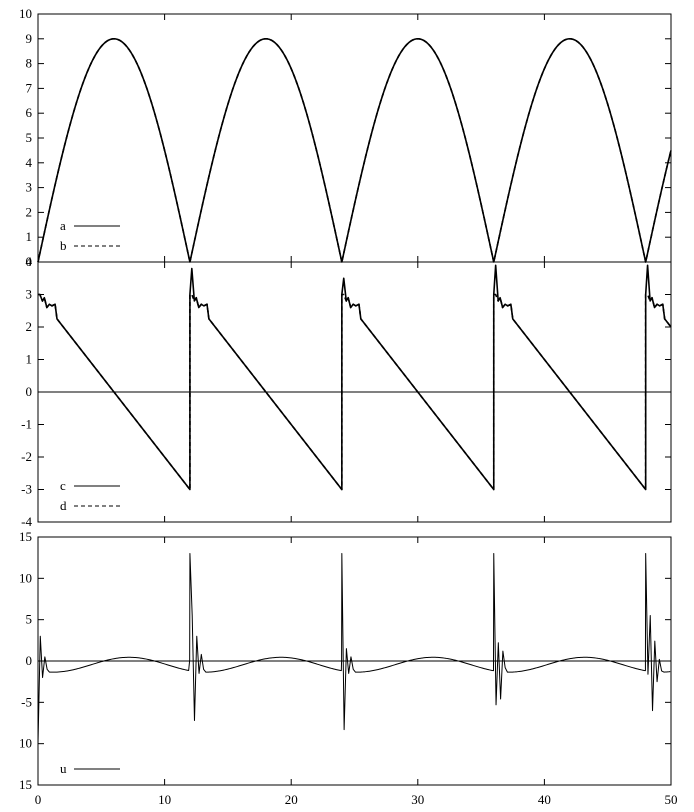 This screenshot has width=694, height=812. What do you see at coordinates (164, 799) in the screenshot?
I see `x-tick-label: 10` at bounding box center [164, 799].